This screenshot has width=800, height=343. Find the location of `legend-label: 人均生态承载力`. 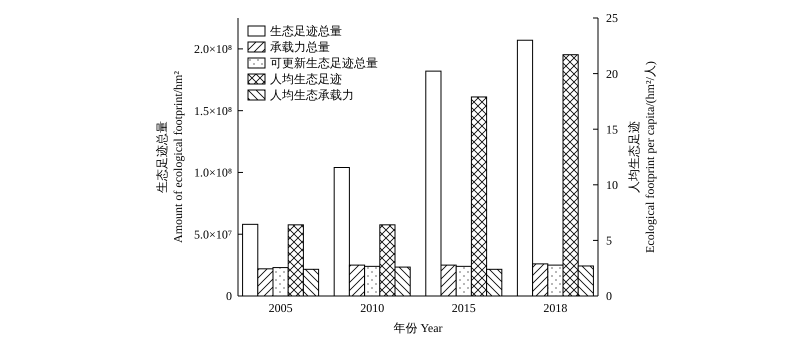

legend-label: 人均生态承载力 is located at coordinates (312, 95).